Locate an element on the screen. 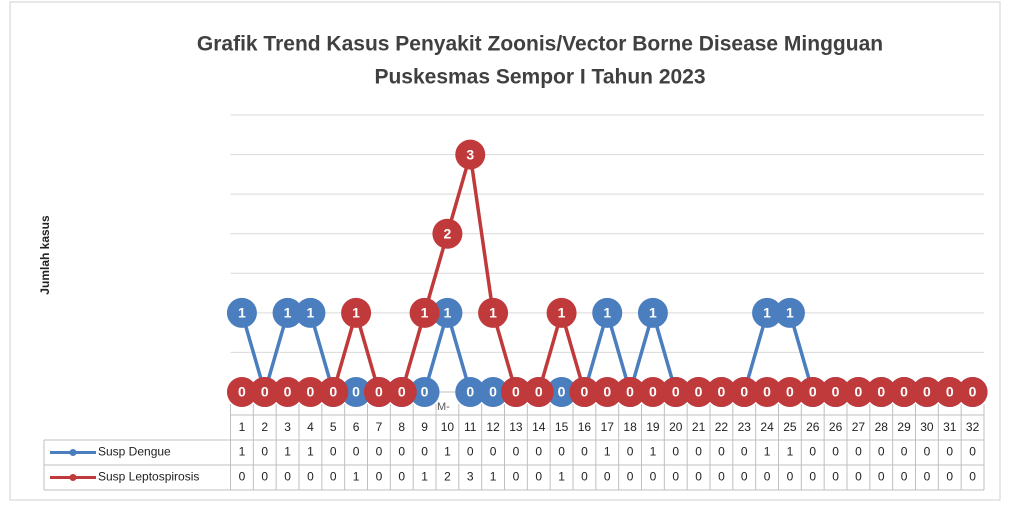 The width and height of the screenshot is (1012, 511). annotation: M- is located at coordinates (443, 407).